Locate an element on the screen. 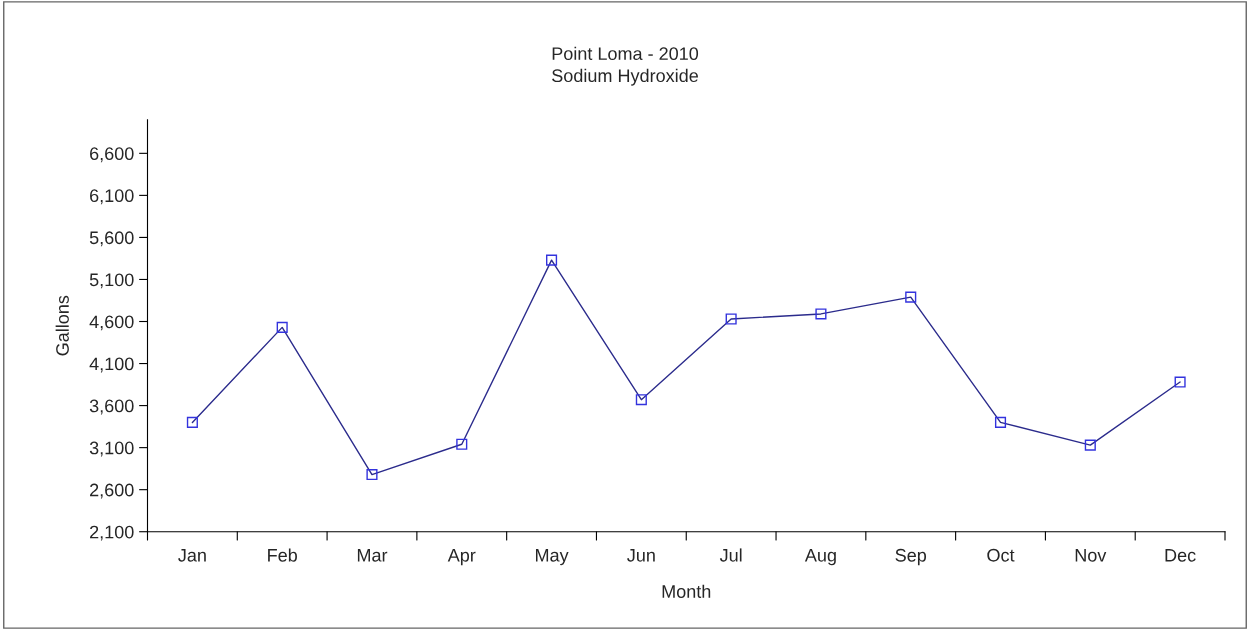 Image resolution: width=1250 pixels, height=630 pixels. y-tick-label: 3,100 is located at coordinates (111, 449).